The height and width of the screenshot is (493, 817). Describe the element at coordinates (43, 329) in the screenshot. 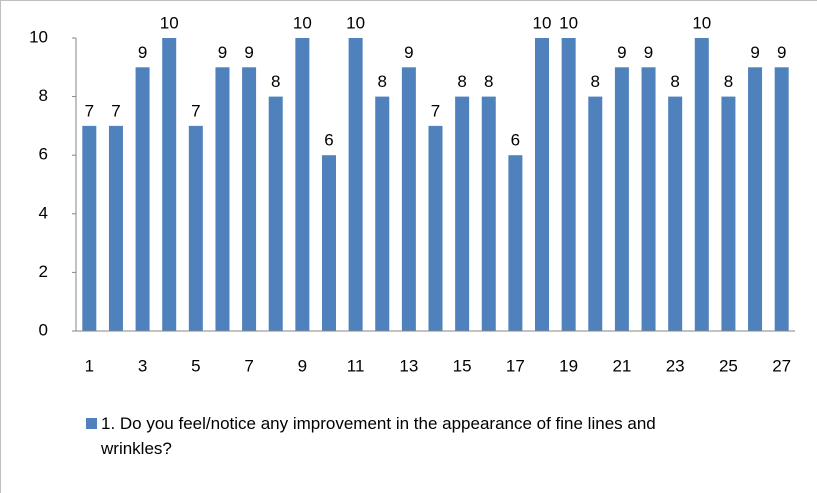

I see `y-tick-label: 0` at that location.